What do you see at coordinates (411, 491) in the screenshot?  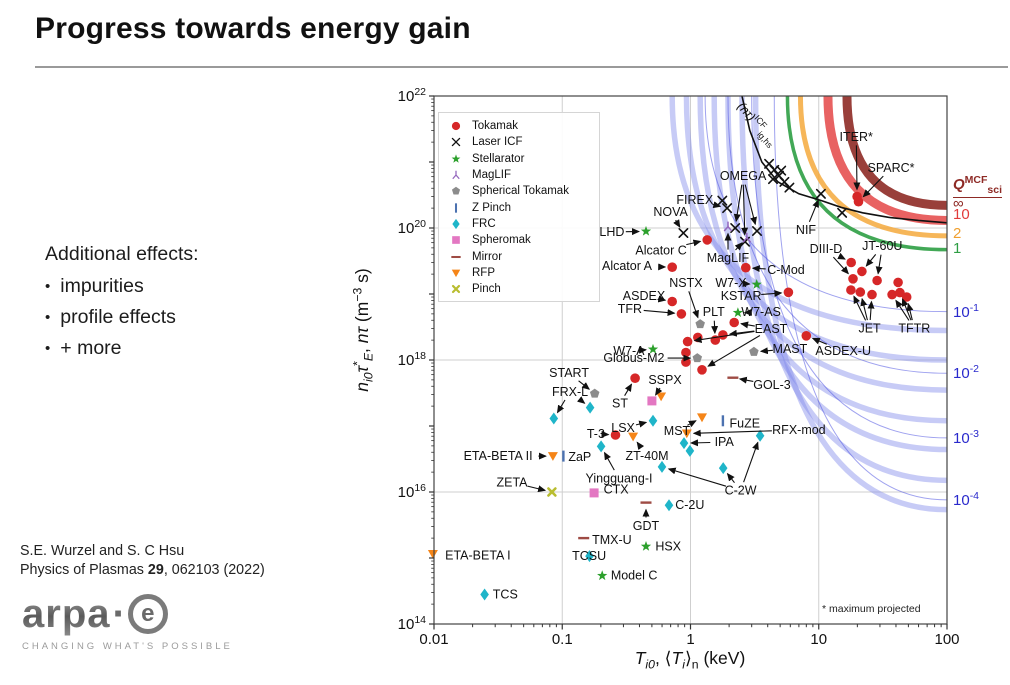 I see `y-tick-label: 1016` at bounding box center [411, 491].